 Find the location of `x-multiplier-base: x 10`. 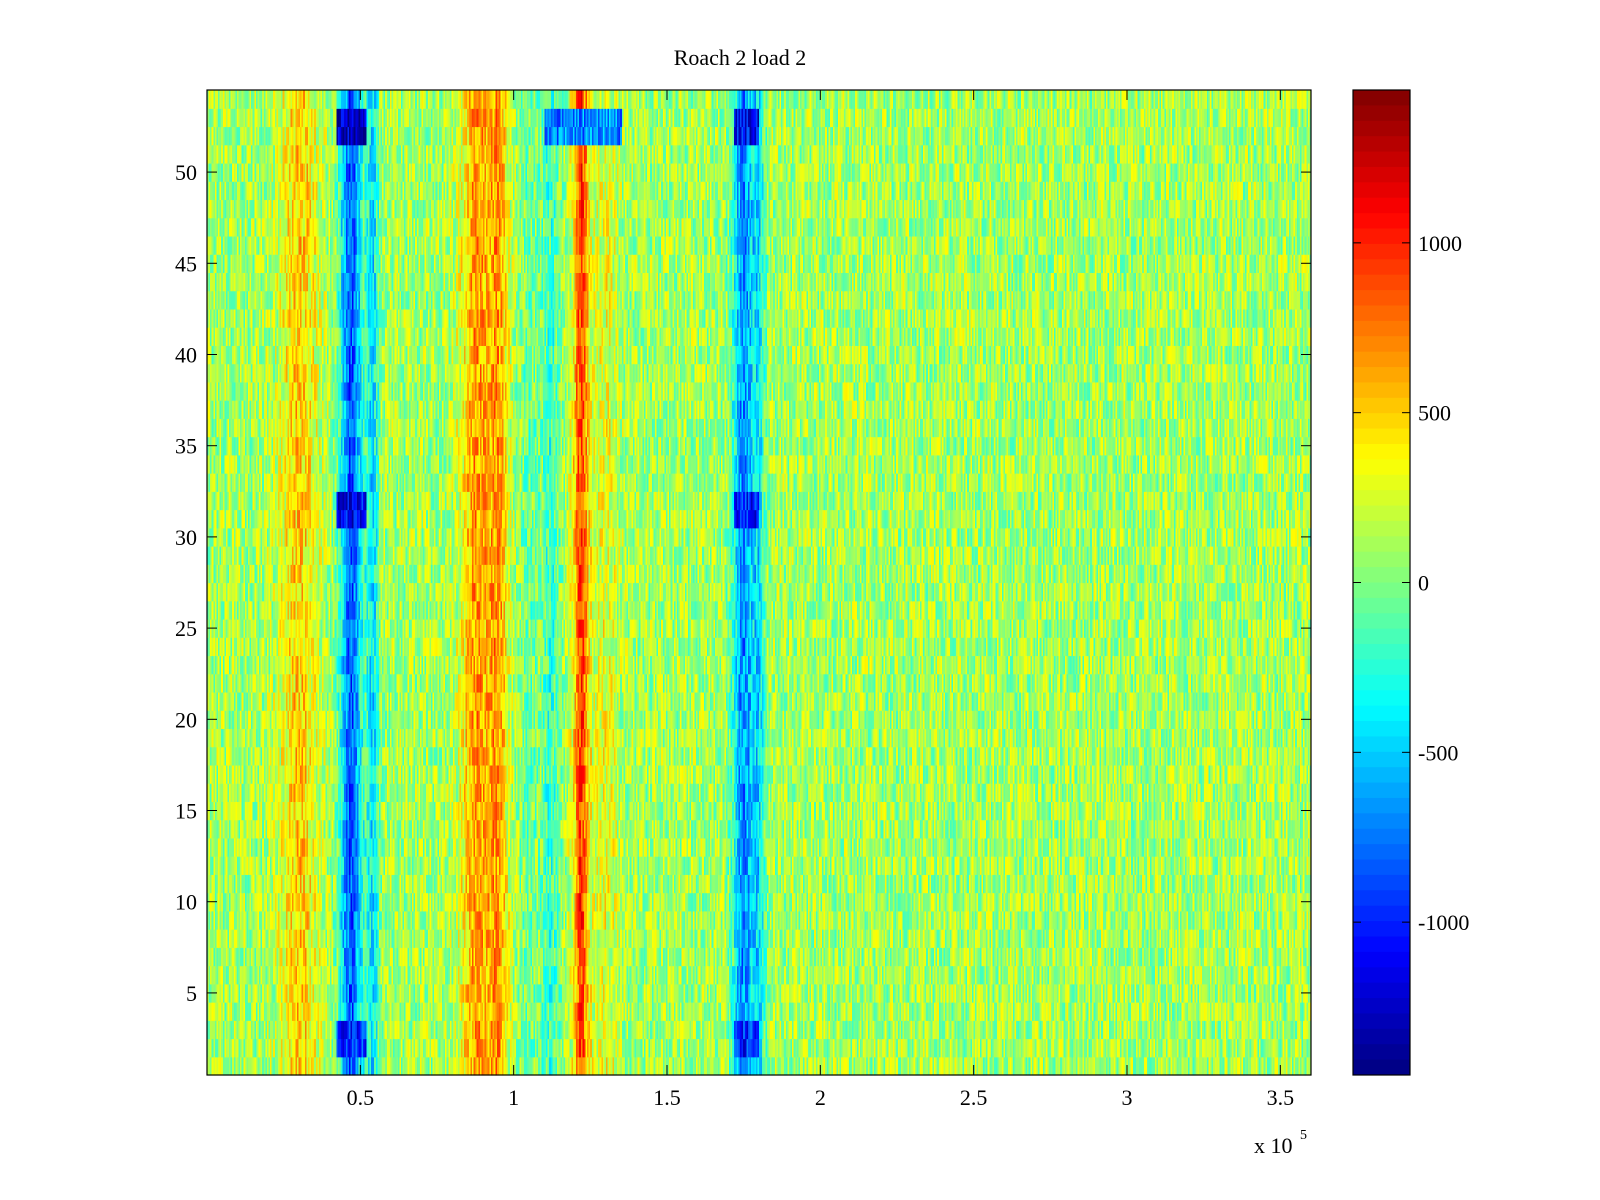

x-multiplier-base: x 10 is located at coordinates (1273, 1145).